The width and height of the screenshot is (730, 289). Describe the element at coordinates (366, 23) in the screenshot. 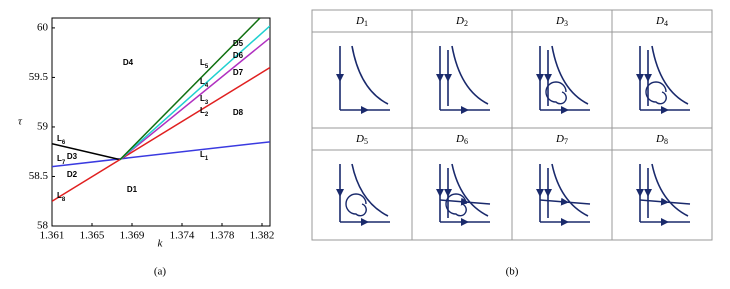

I see `table-header-sub: 1` at that location.